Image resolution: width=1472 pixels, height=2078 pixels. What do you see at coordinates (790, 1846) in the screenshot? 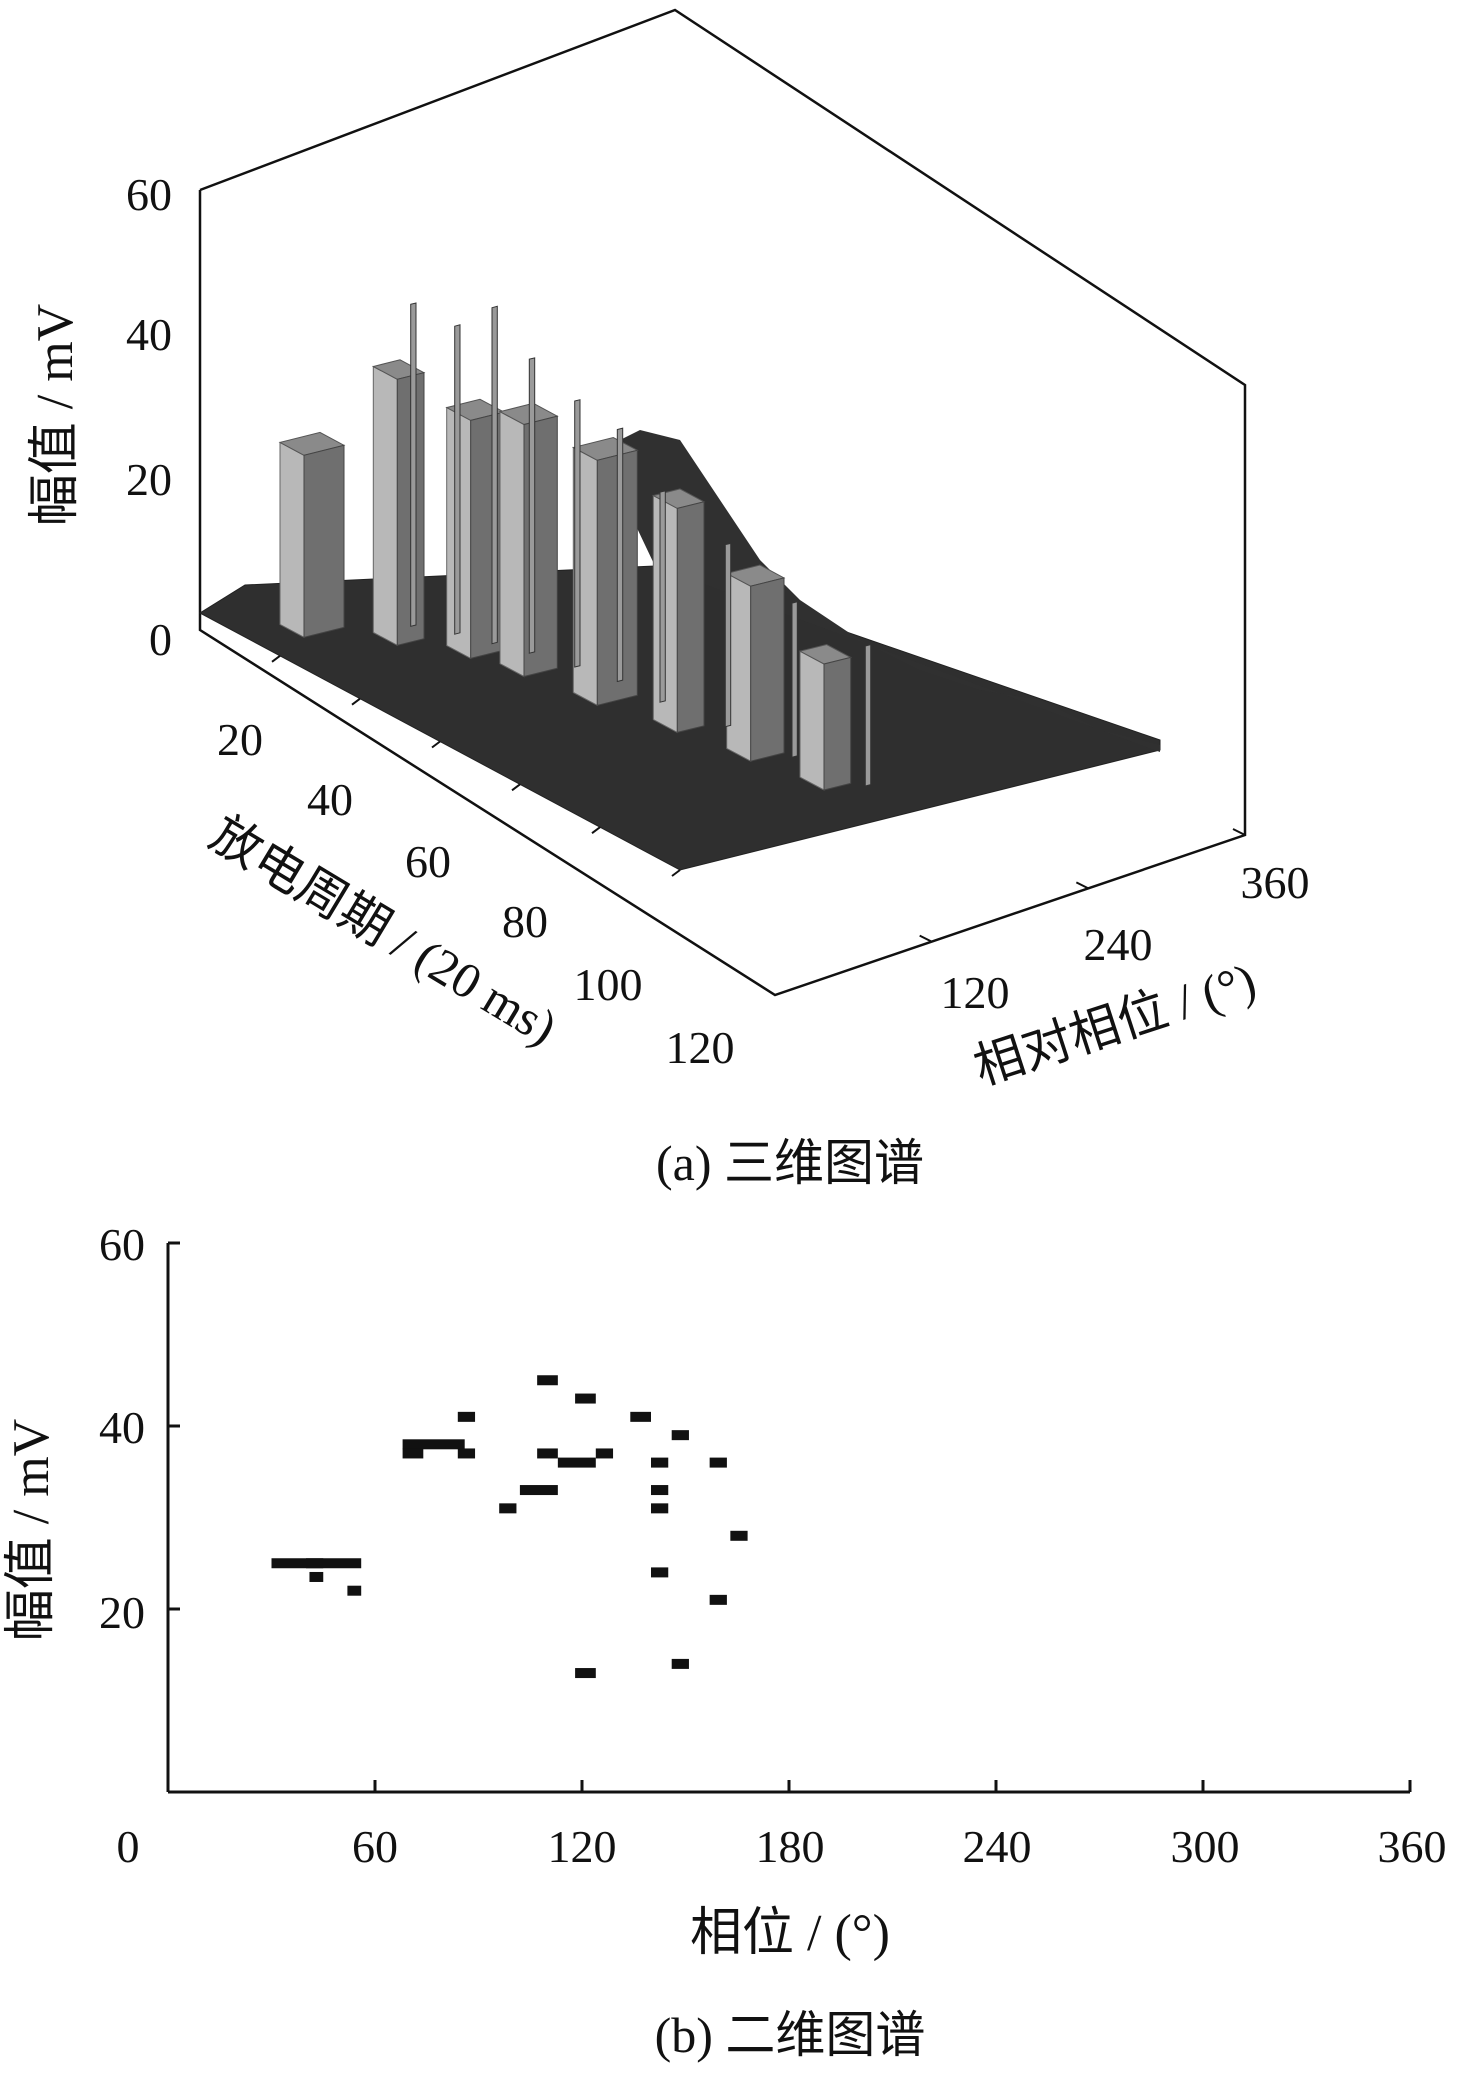
I see `x-tick-label: 180` at bounding box center [790, 1846].